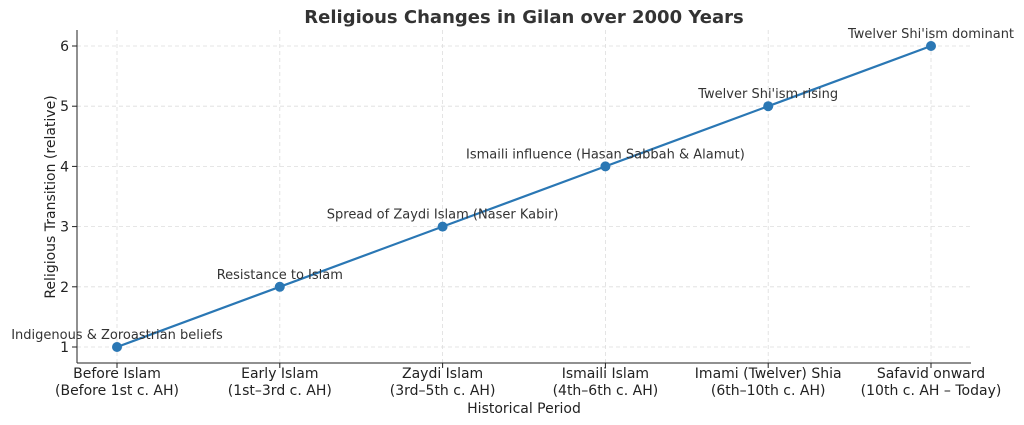  I want to click on x-tick-label: Imami (Twelver) Shia, so click(768, 374).